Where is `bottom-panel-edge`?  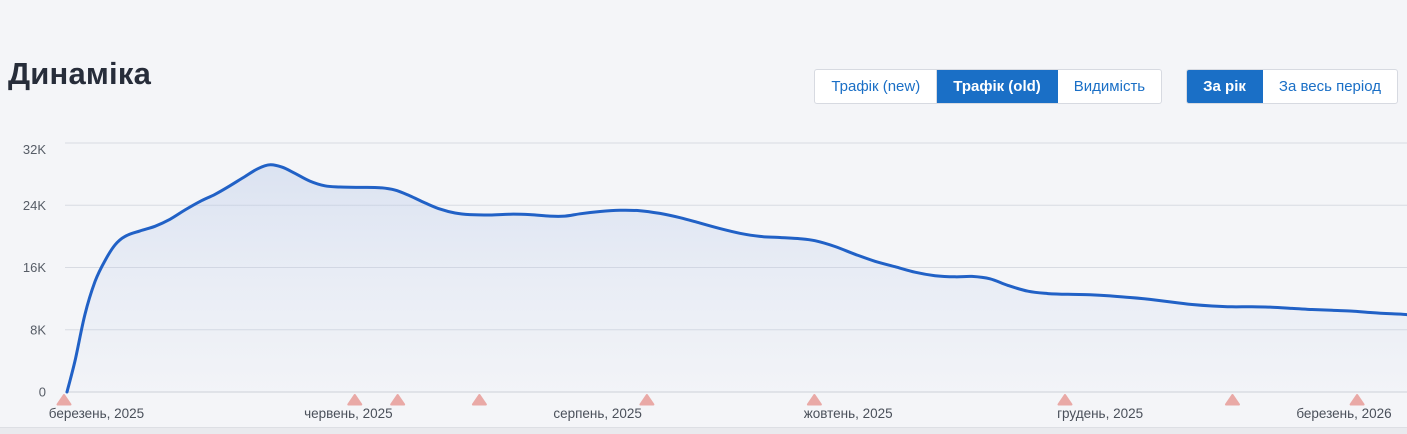 bottom-panel-edge is located at coordinates (703, 430).